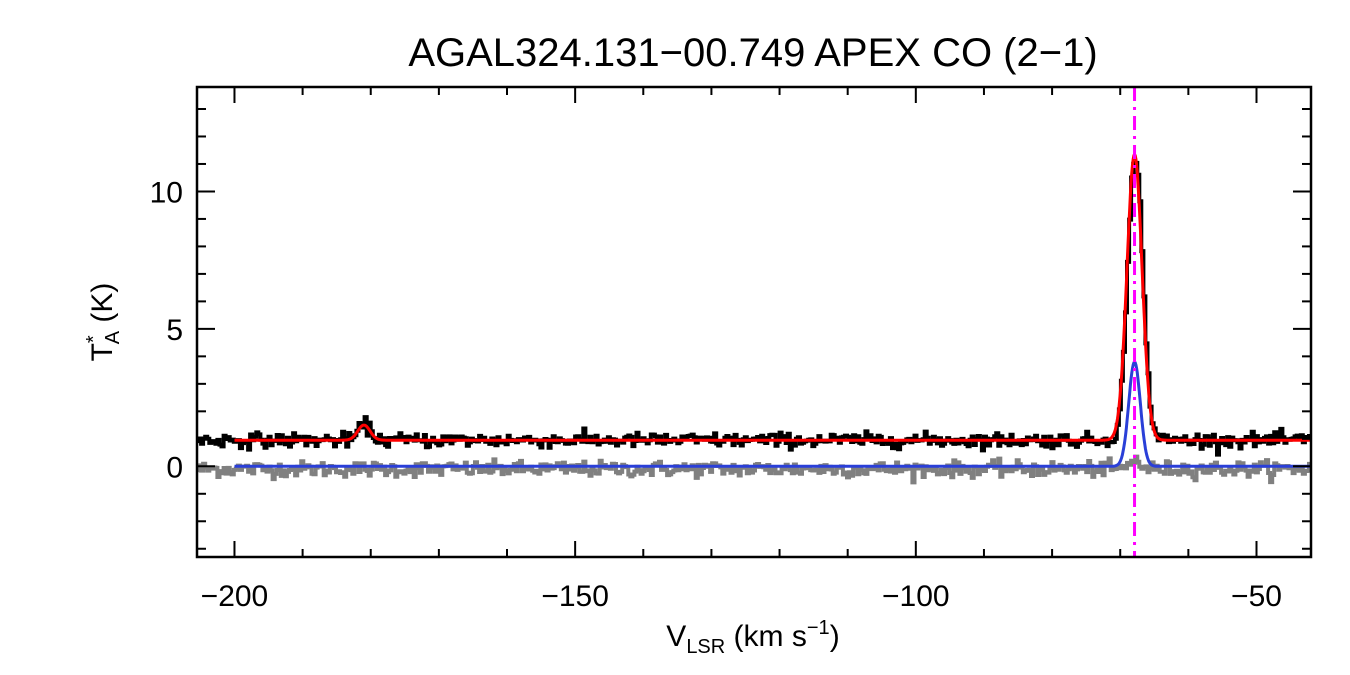 This screenshot has width=1350, height=675. I want to click on x-tick-label: −200, so click(235, 596).